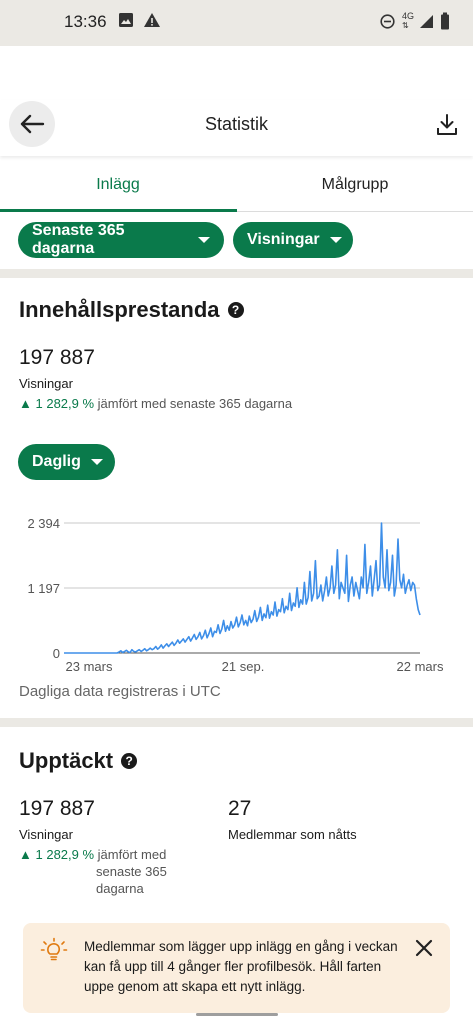 The width and height of the screenshot is (473, 1024). Describe the element at coordinates (243, 666) in the screenshot. I see `chart-x-tick-label: 21 sep.` at that location.